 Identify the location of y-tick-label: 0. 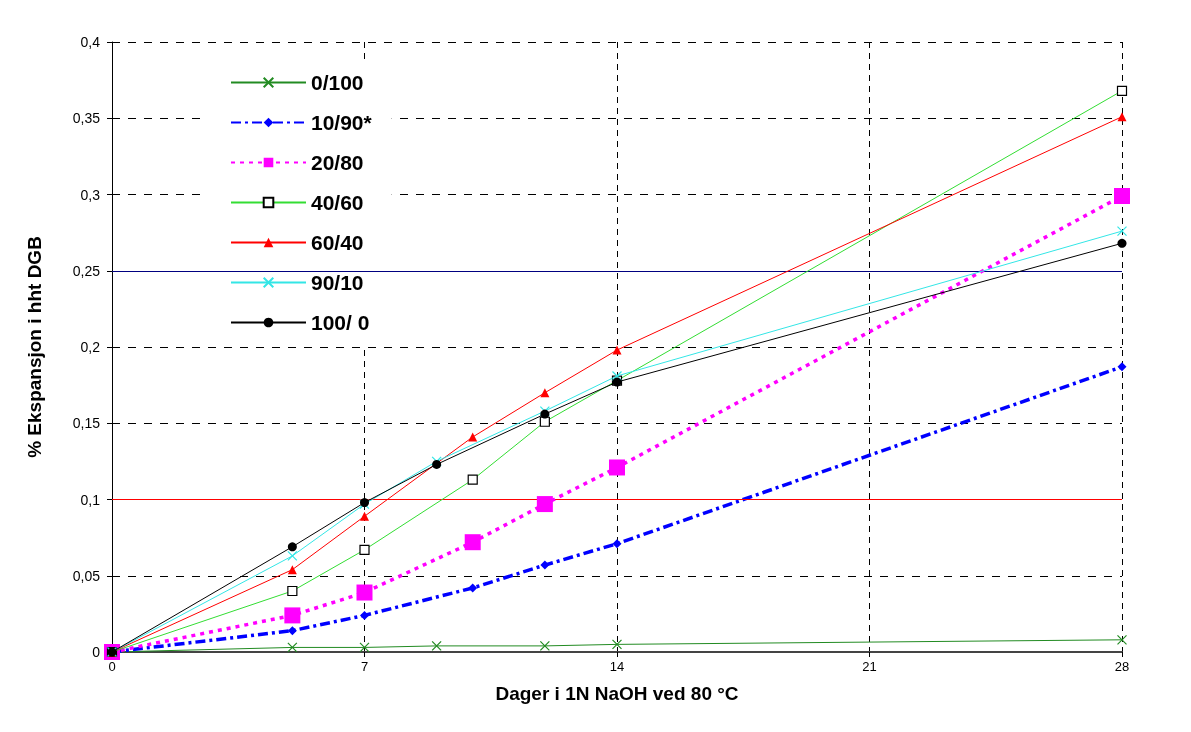
(96, 652).